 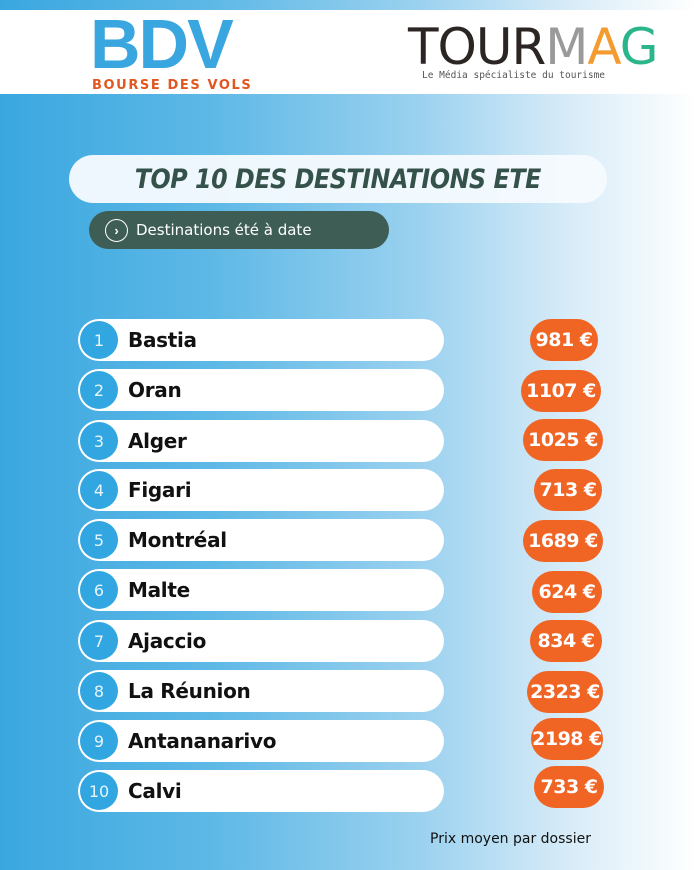 What do you see at coordinates (261, 340) in the screenshot?
I see `list-item: 1 Bastia` at bounding box center [261, 340].